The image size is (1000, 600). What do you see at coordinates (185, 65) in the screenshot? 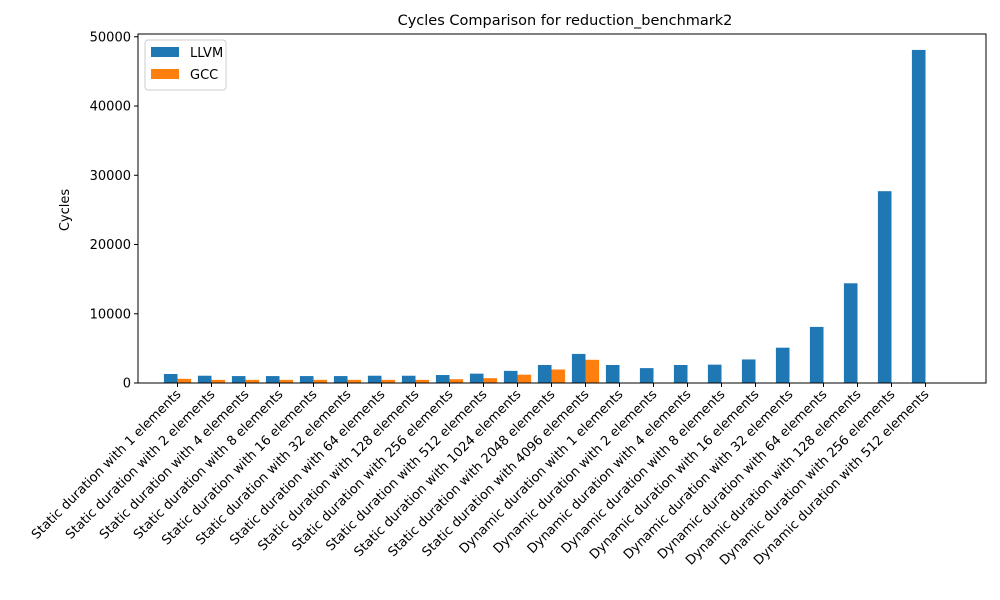
I see `legend: LLVM GCC` at bounding box center [185, 65].